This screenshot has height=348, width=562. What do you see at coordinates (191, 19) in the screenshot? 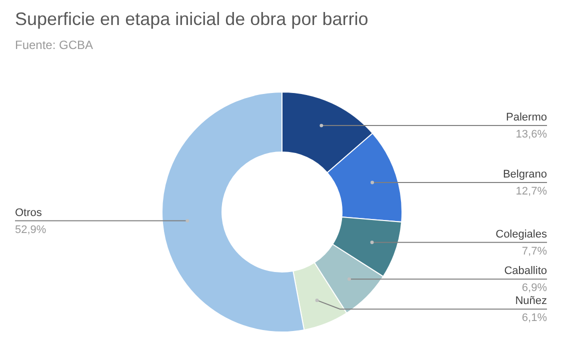
I see `chart-title: Superficie en etapa inicial de obra por barrio` at bounding box center [191, 19].